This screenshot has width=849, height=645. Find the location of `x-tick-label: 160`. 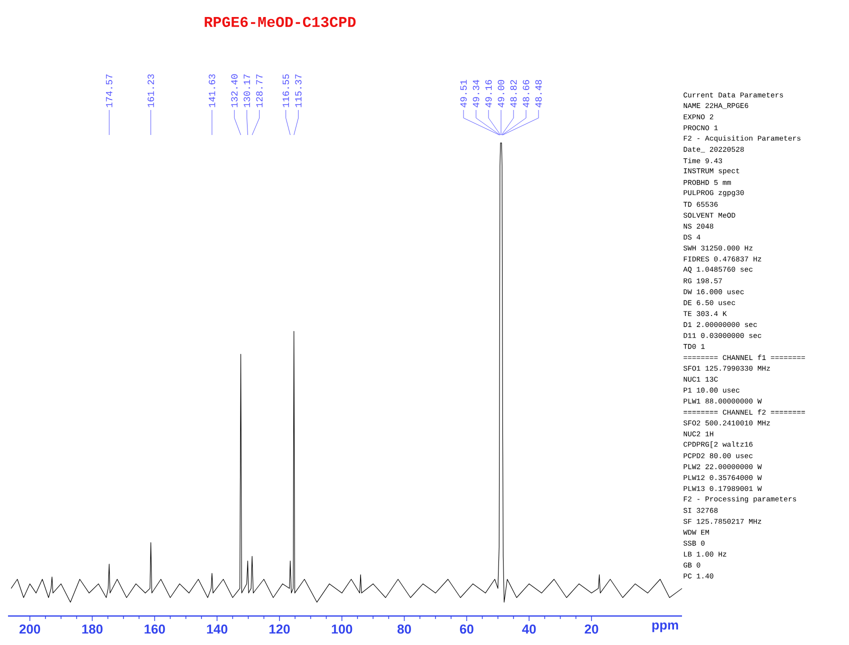

x-tick-label: 160 is located at coordinates (154, 629).